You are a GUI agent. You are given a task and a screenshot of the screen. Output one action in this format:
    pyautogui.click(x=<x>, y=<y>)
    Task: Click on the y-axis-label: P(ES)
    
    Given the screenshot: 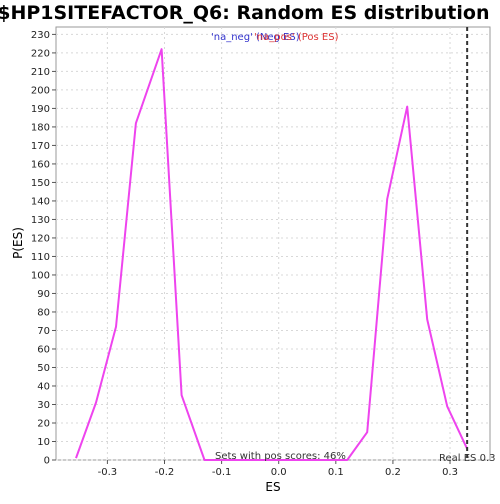 What is the action you would take?
    pyautogui.click(x=18, y=243)
    